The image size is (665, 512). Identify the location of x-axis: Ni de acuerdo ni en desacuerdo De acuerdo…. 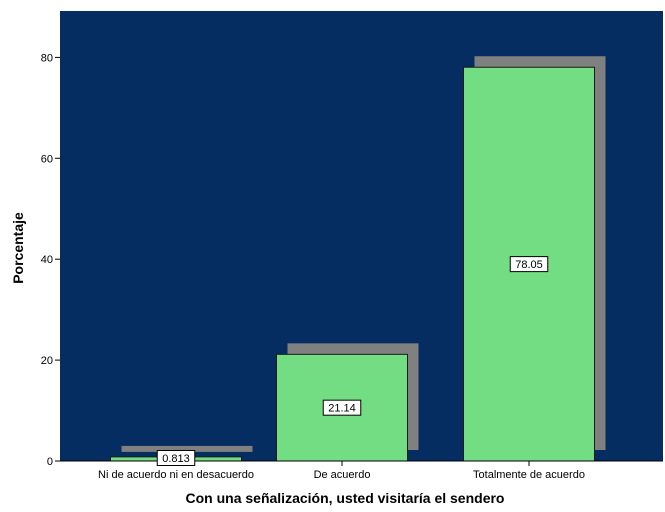
(361, 470).